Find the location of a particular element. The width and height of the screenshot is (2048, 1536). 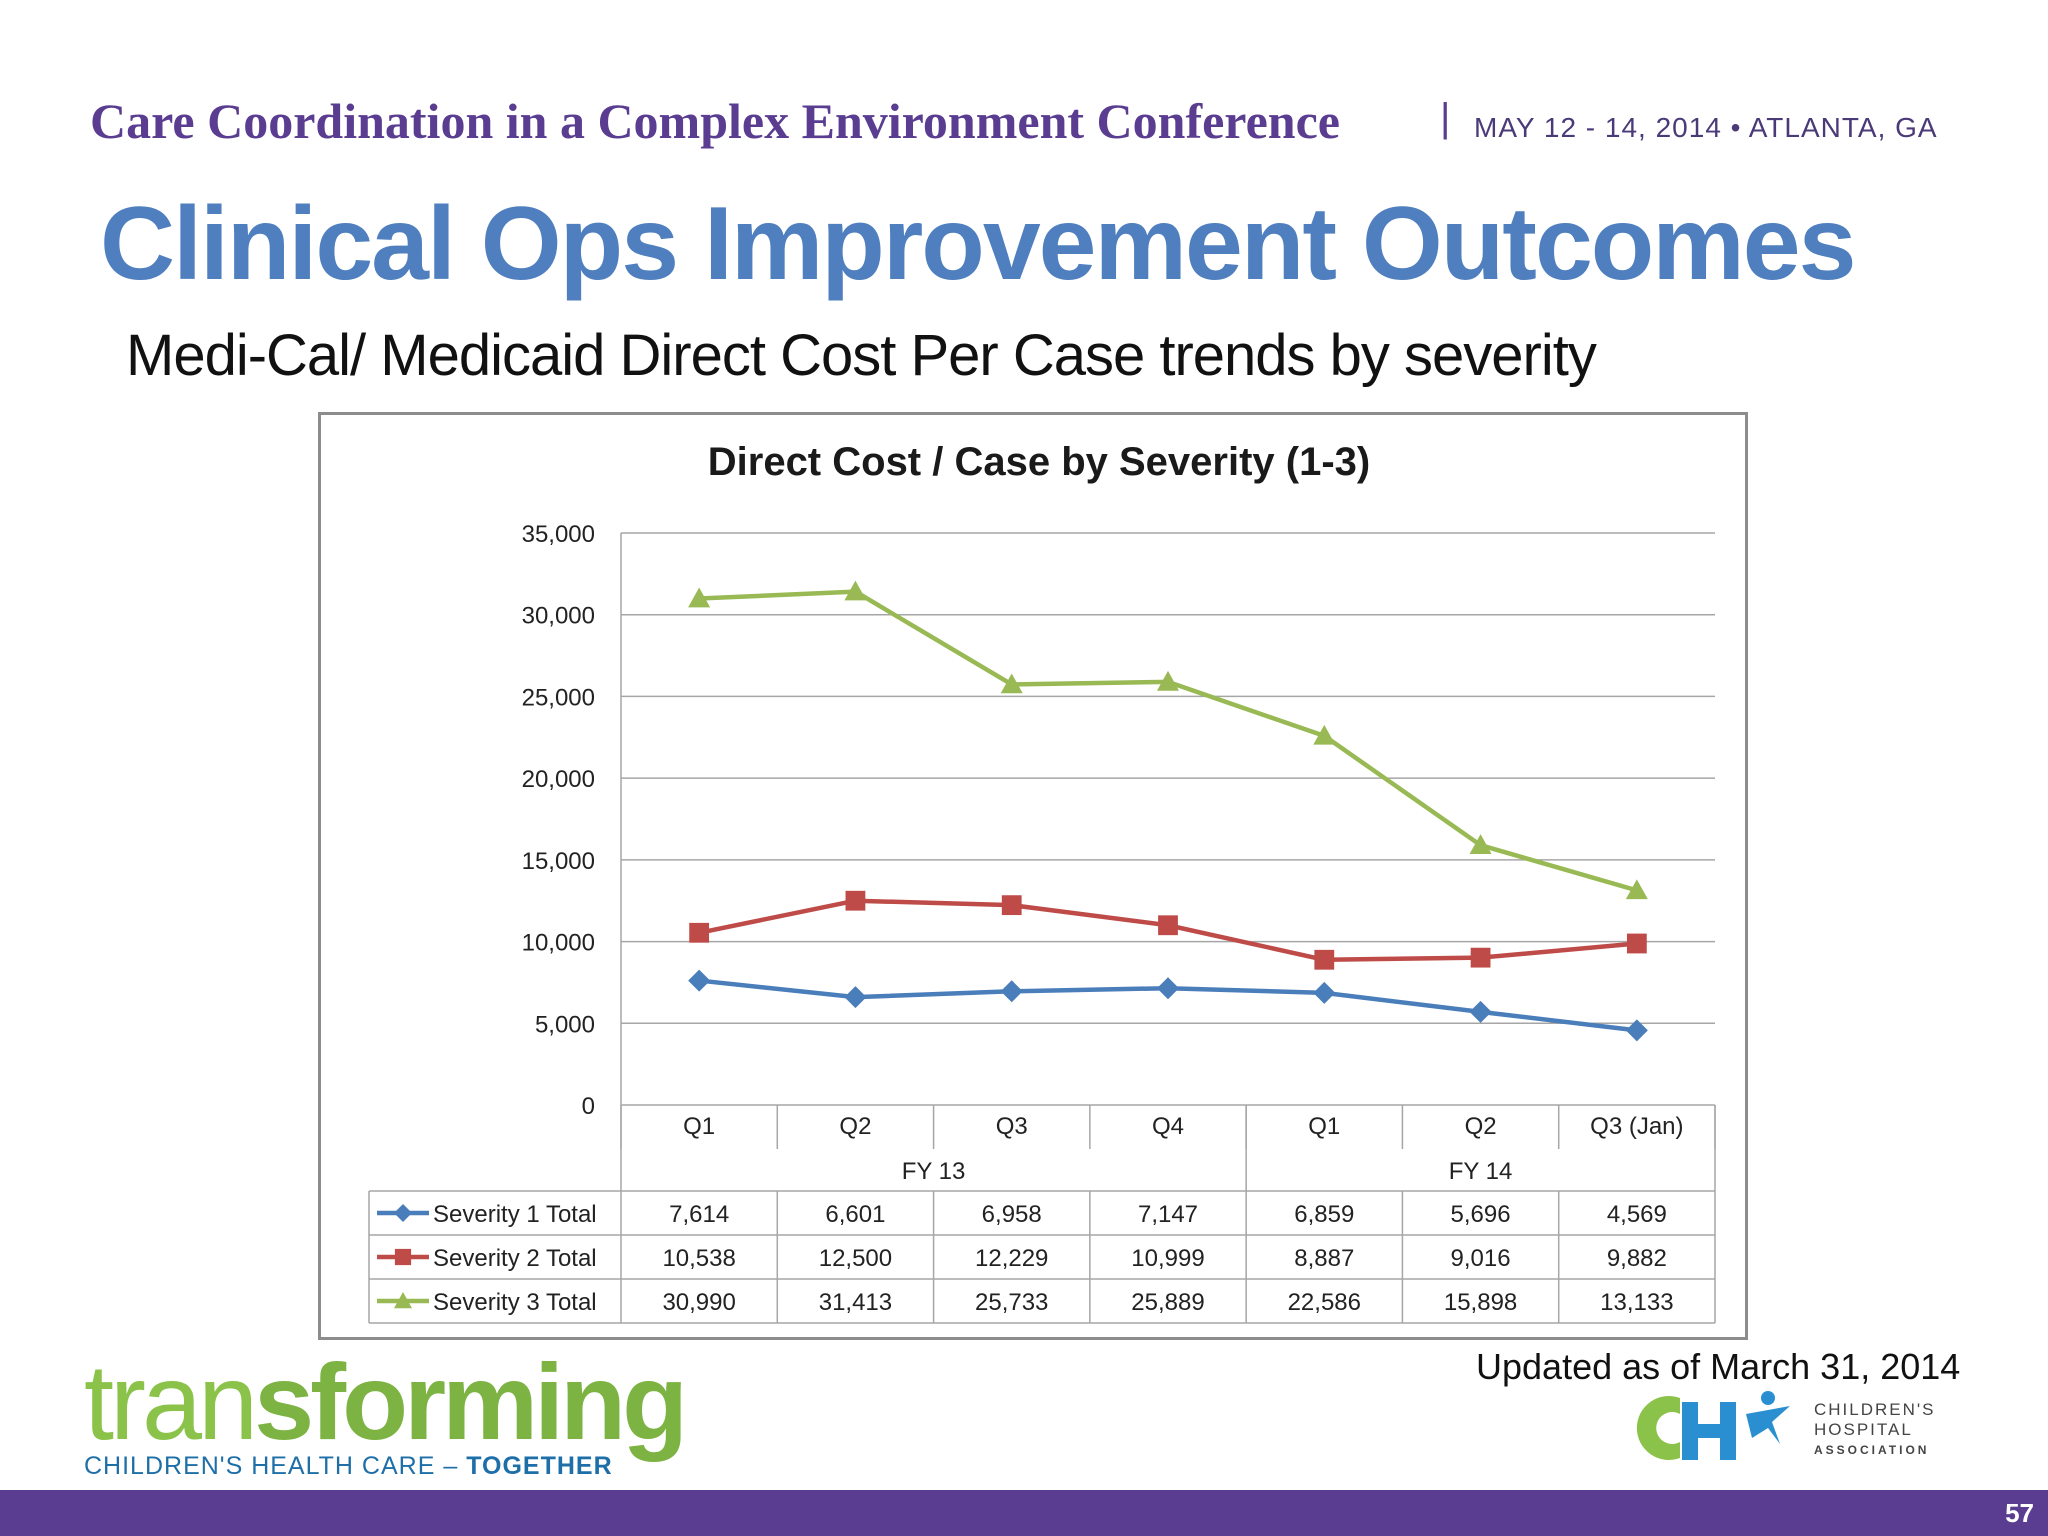

cha-logo-text: CHILDREN'S HOSPITAL ASSOCIATION is located at coordinates (1875, 1430).